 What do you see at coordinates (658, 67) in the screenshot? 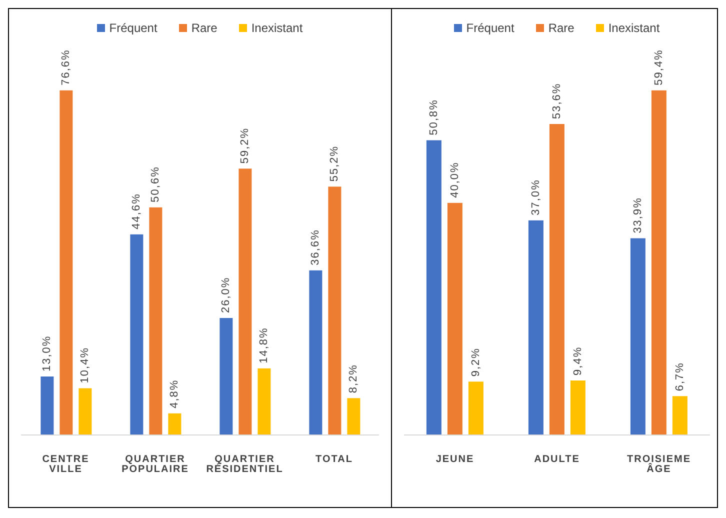
I see `data-label: 59,4%` at bounding box center [658, 67].